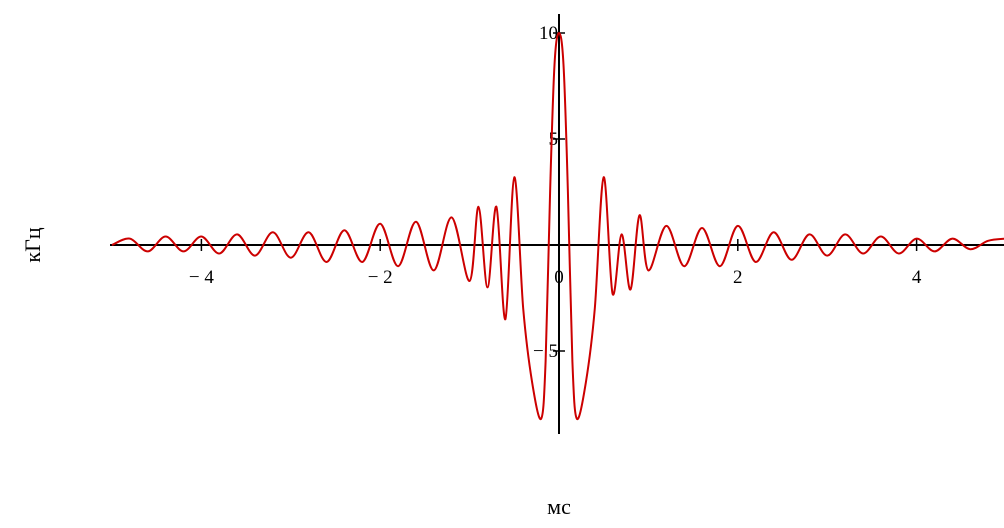  Describe the element at coordinates (548, 33) in the screenshot. I see `y-tick-label: 10` at that location.